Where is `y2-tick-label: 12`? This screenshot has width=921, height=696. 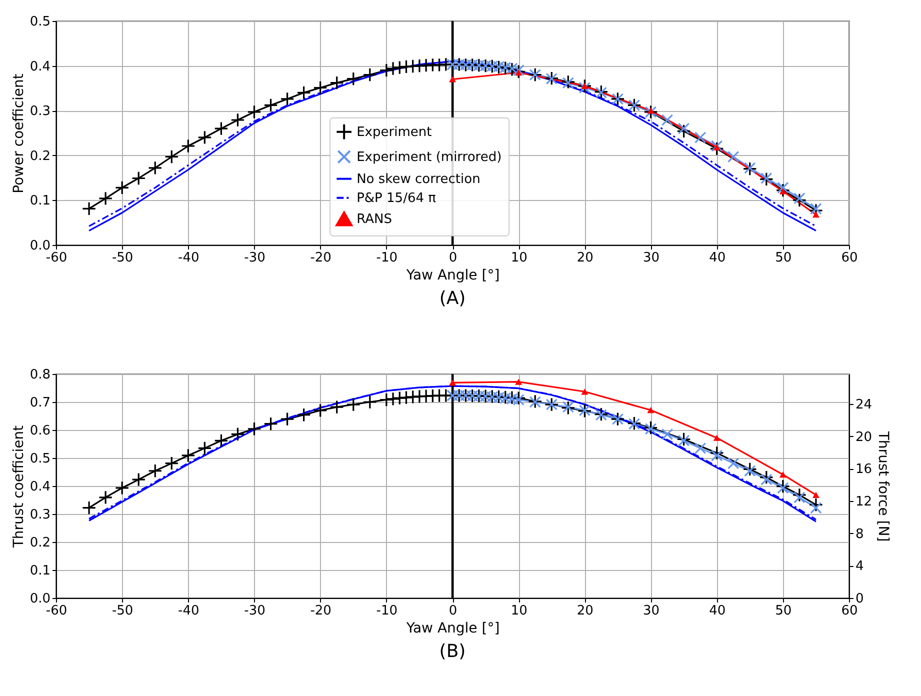 y2-tick-label: 12 is located at coordinates (864, 502).